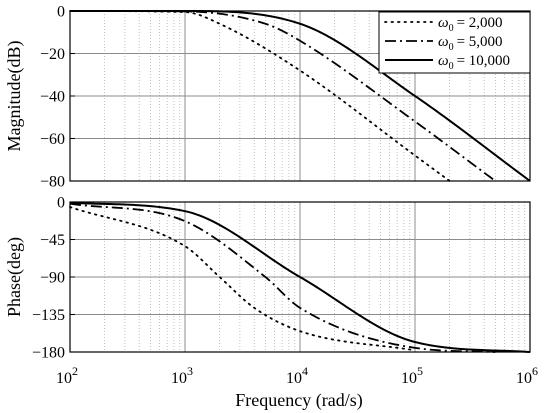 This screenshot has height=413, width=550. I want to click on magnitude-axis-label: Magnitude(dB), so click(14, 96).